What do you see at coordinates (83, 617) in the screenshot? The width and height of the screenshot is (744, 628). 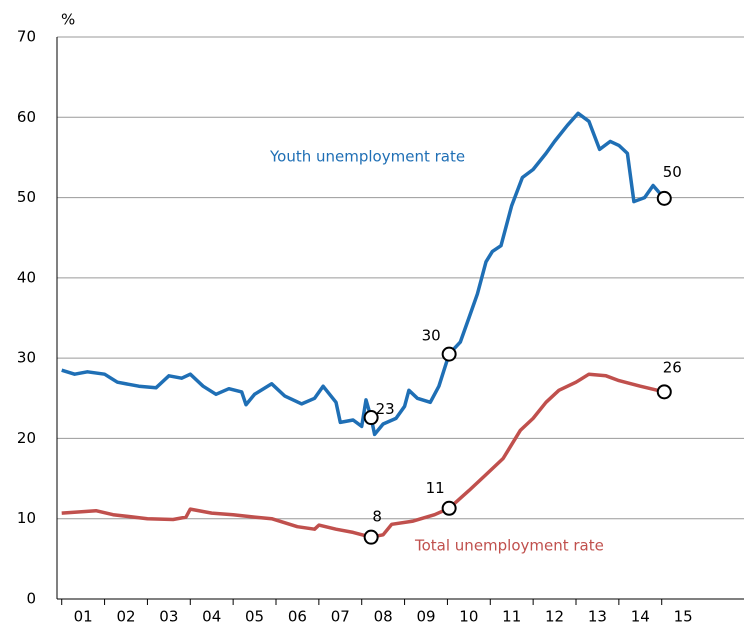 I see `x-tick-label: 01` at bounding box center [83, 617].